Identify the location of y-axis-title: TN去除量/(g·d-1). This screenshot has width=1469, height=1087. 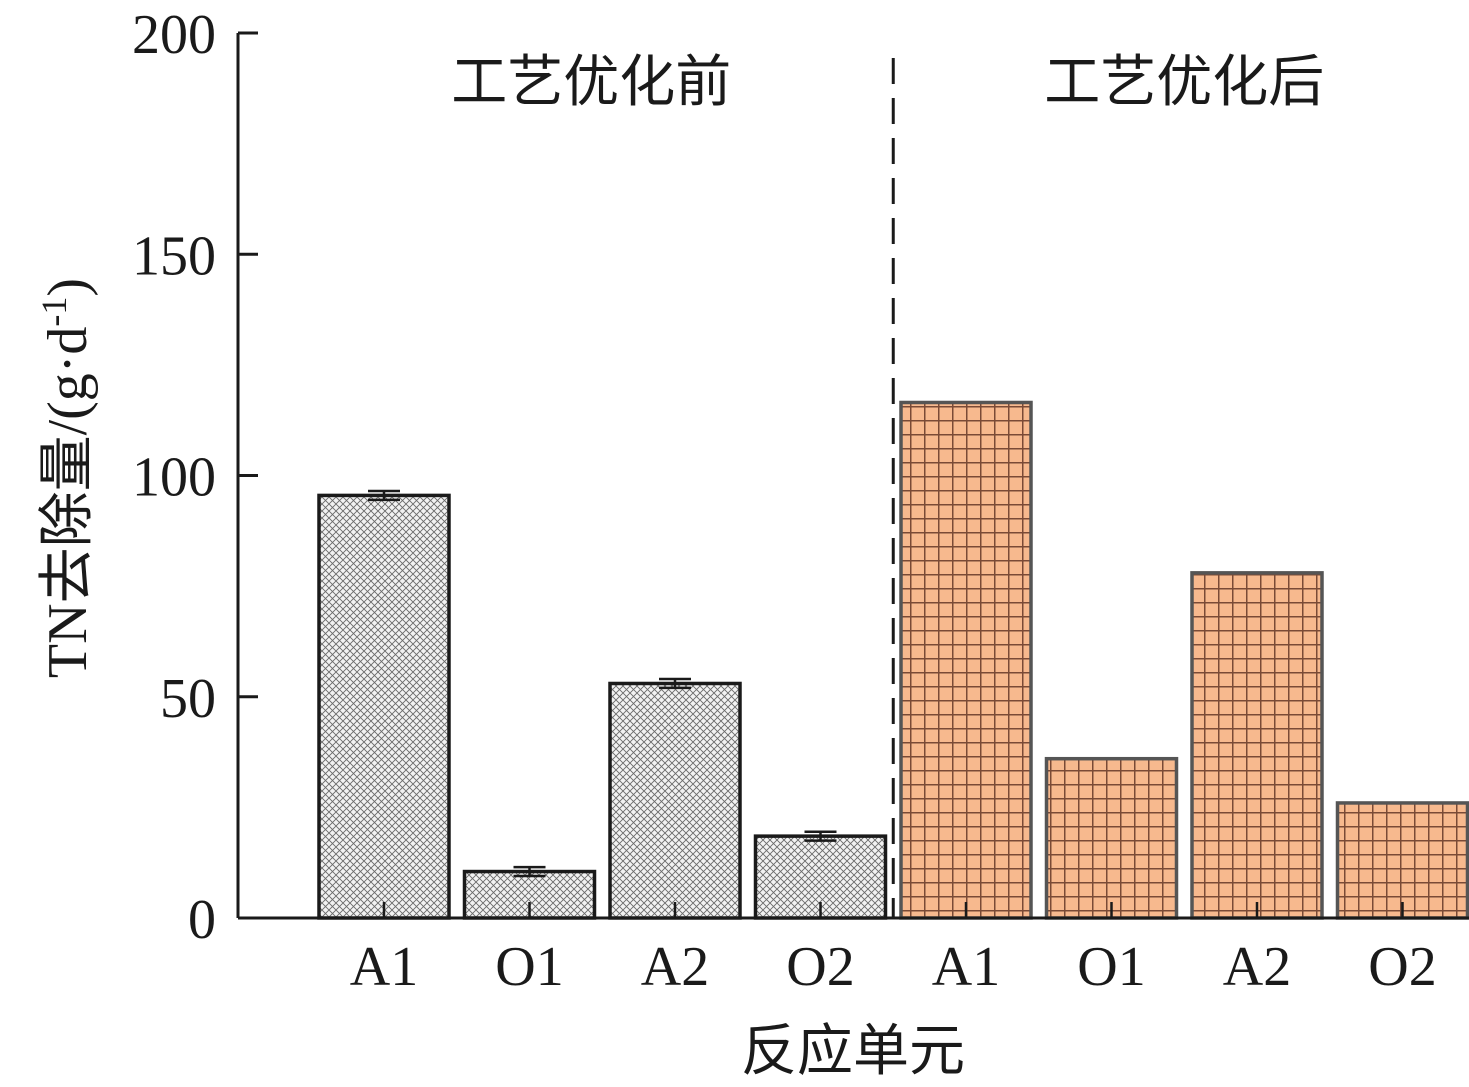
(66, 478).